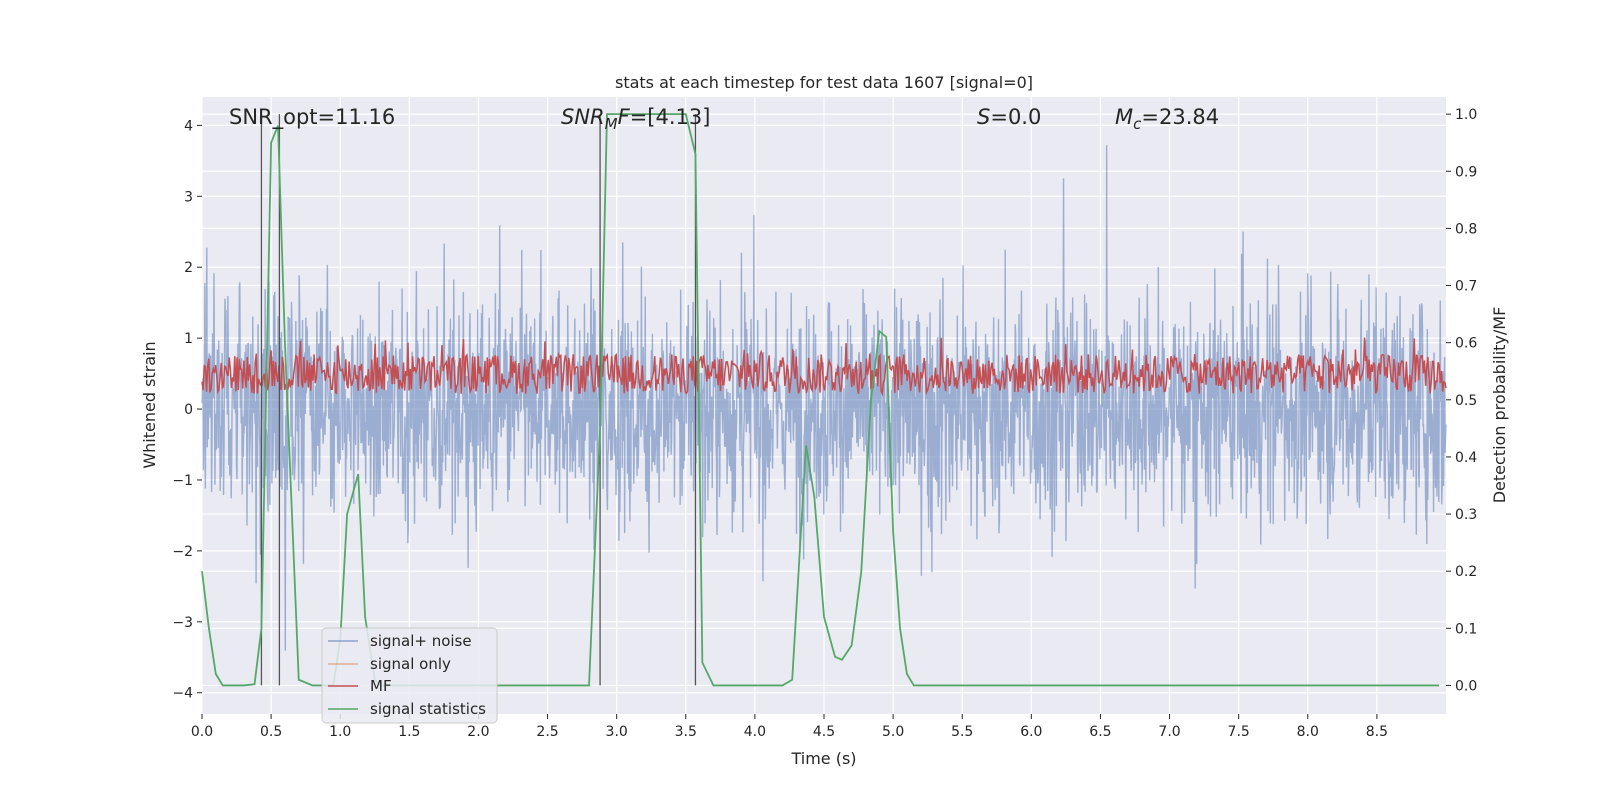  Describe the element at coordinates (547, 732) in the screenshot. I see `x-tick-label: 2.5` at that location.